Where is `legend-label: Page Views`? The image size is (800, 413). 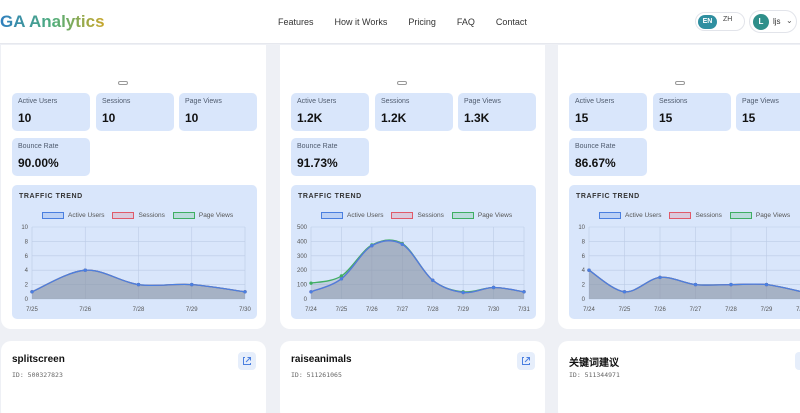
legend-label: Page Views is located at coordinates (216, 215).